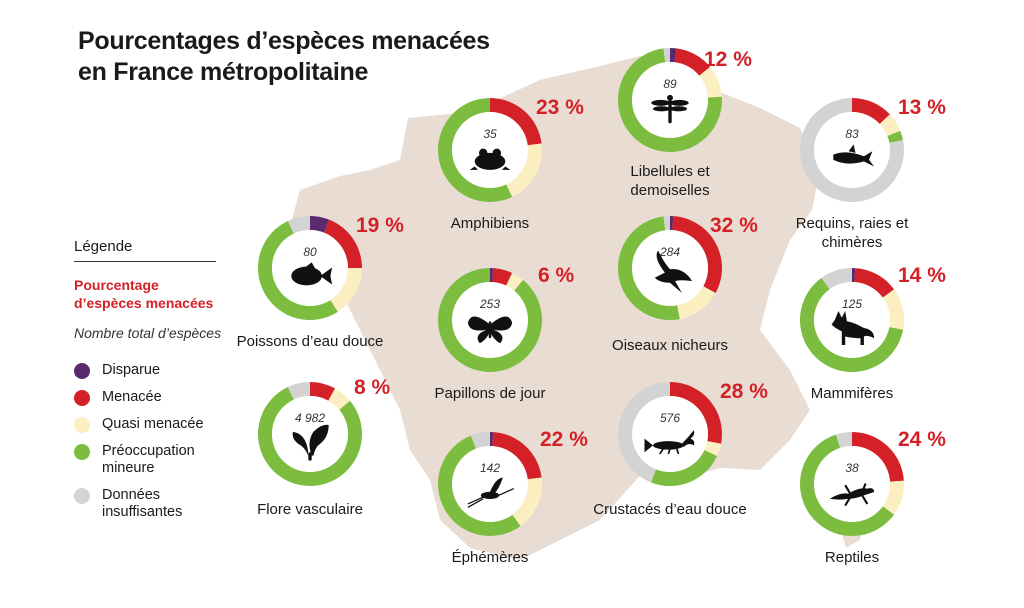 The height and width of the screenshot is (608, 1024). I want to click on donut-lizard: 38, so click(852, 484).